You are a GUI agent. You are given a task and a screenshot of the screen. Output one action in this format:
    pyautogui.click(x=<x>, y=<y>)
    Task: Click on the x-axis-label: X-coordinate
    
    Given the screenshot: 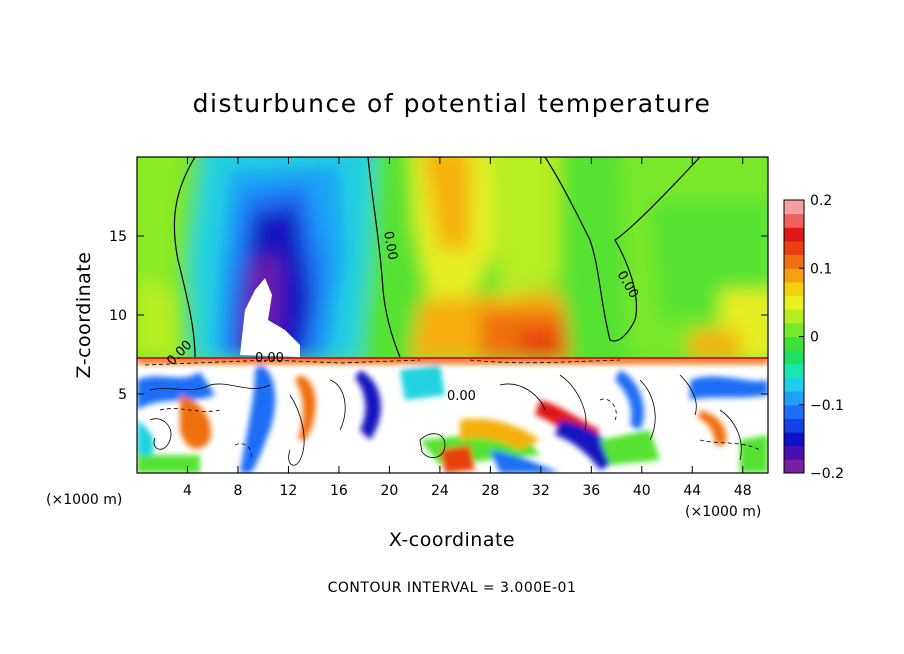 What is the action you would take?
    pyautogui.click(x=452, y=540)
    